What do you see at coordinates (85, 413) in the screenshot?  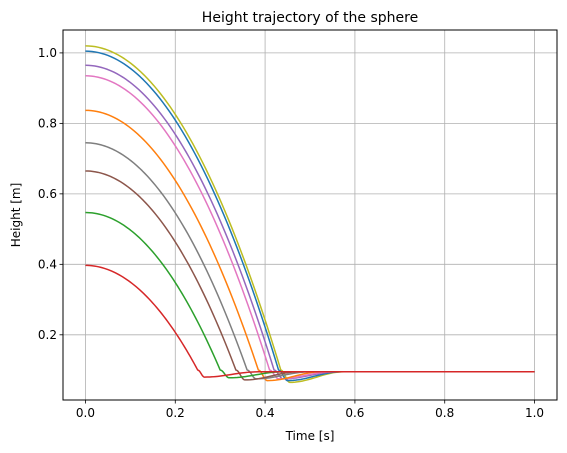 I see `x-tick-label: 0.0` at bounding box center [85, 413].